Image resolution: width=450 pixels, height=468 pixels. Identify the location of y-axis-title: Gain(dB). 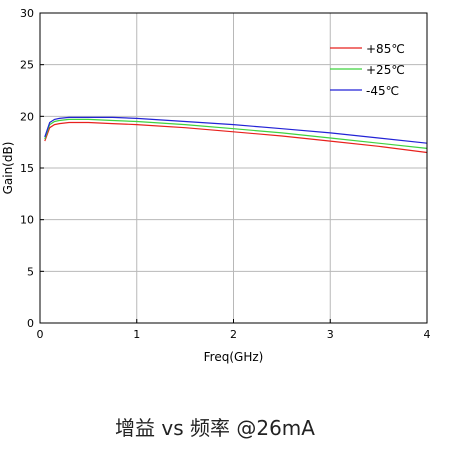
(8, 168).